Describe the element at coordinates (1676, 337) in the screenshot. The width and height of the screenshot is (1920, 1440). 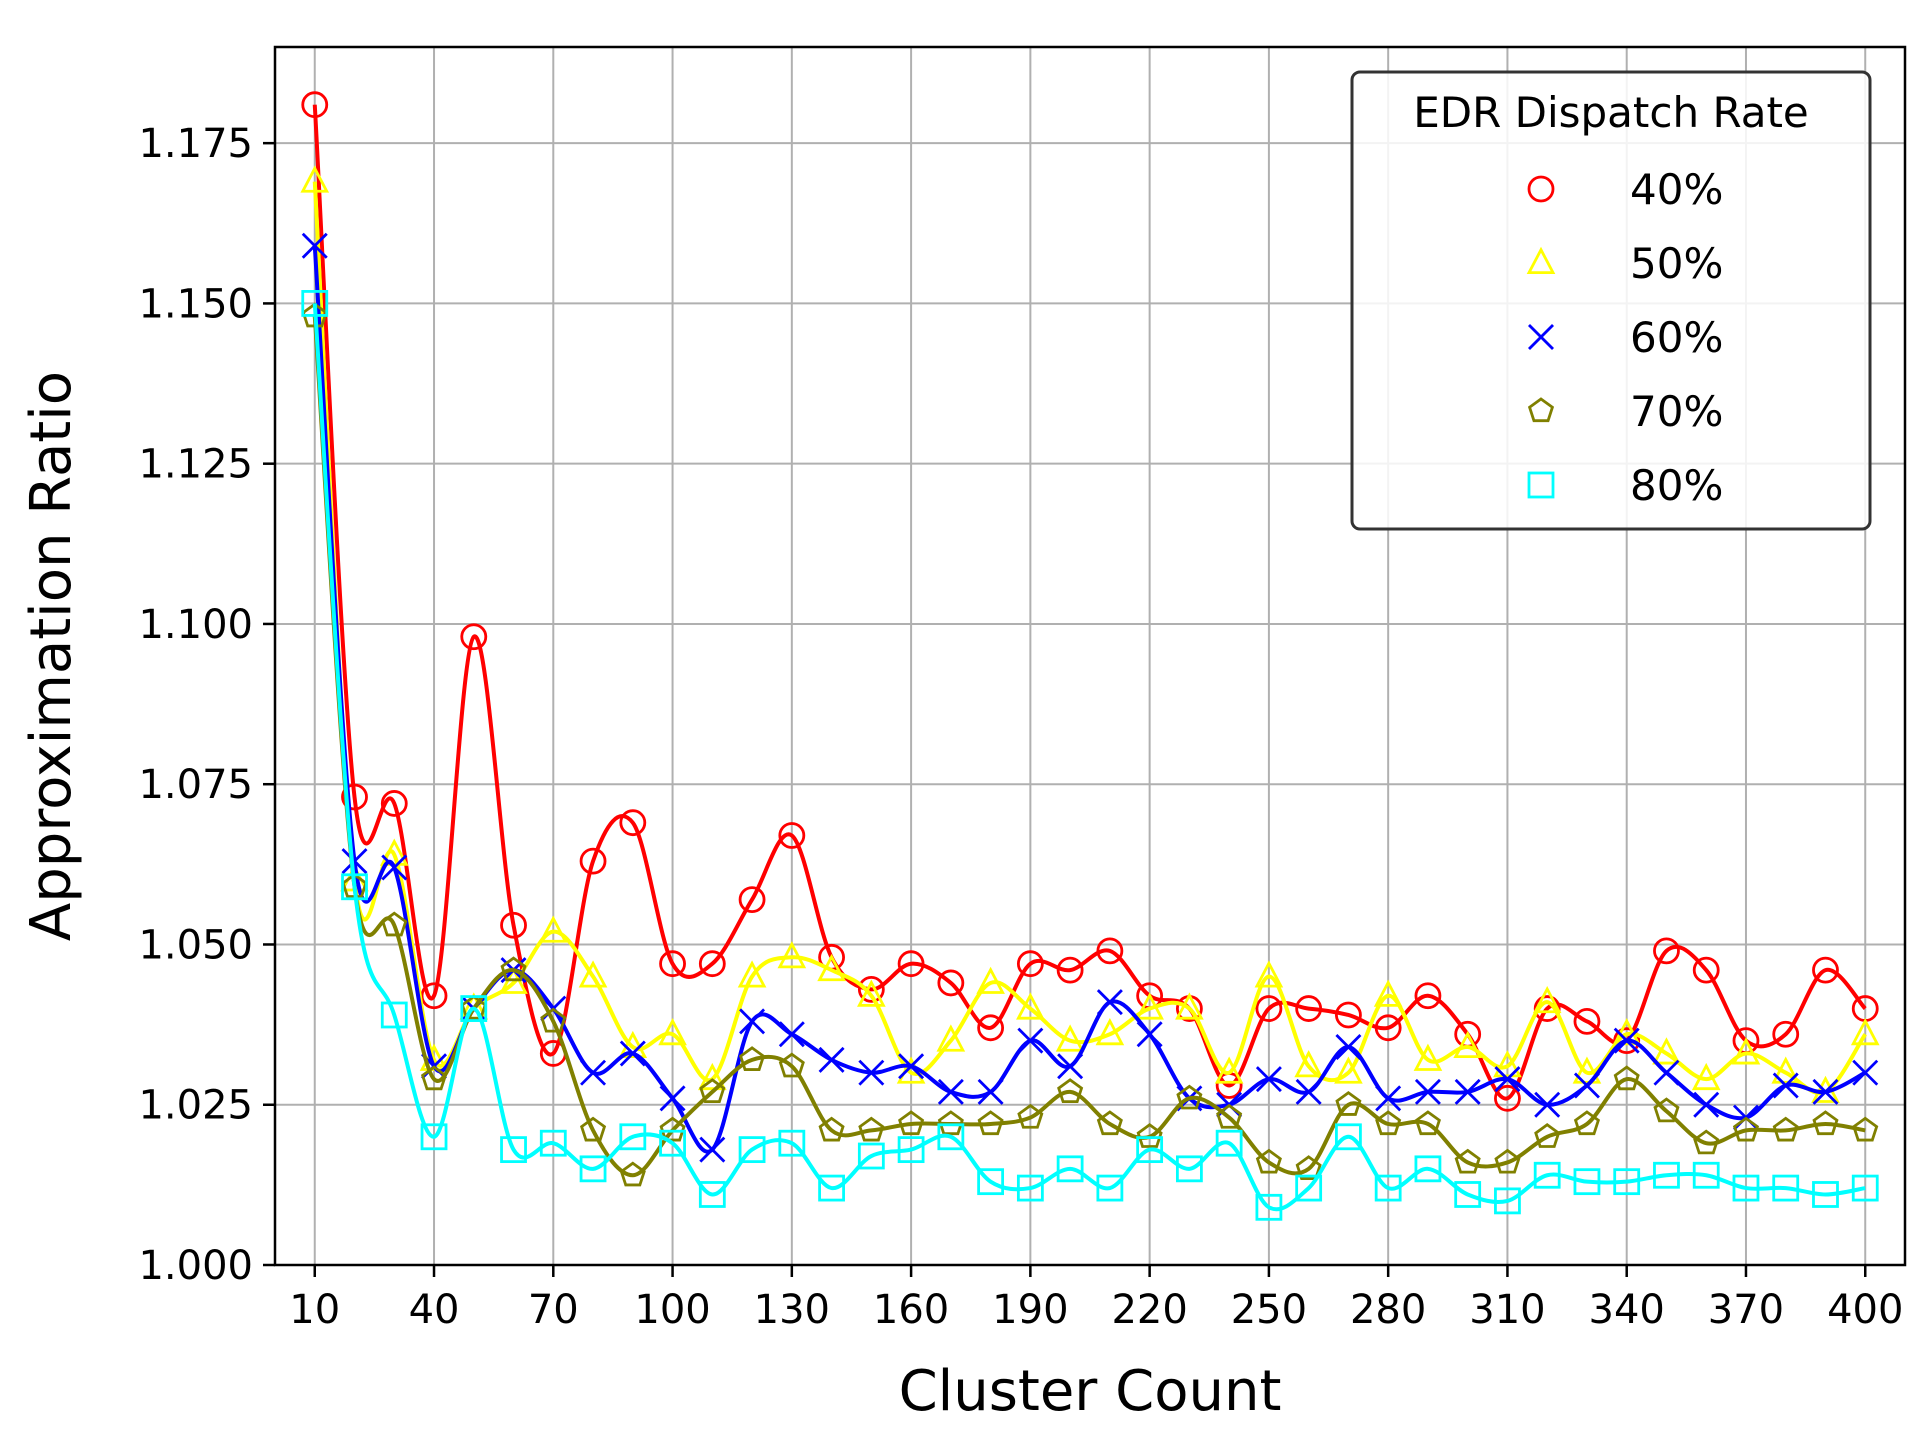
I see `legend-label: 60%` at that location.